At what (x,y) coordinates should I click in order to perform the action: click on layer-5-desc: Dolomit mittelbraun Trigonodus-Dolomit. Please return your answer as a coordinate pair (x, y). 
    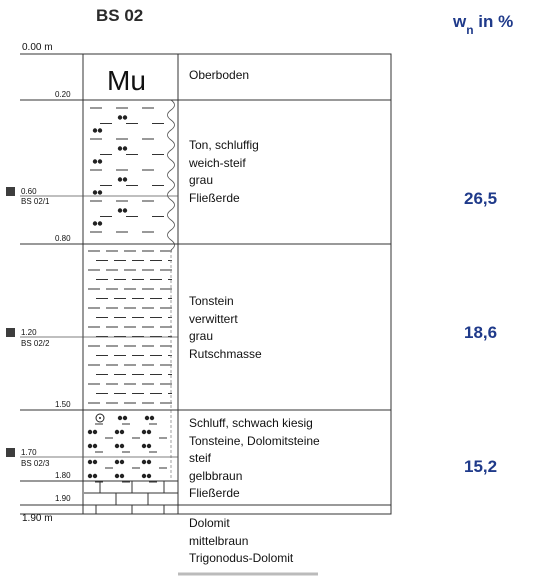
    Looking at the image, I should click on (241, 541).